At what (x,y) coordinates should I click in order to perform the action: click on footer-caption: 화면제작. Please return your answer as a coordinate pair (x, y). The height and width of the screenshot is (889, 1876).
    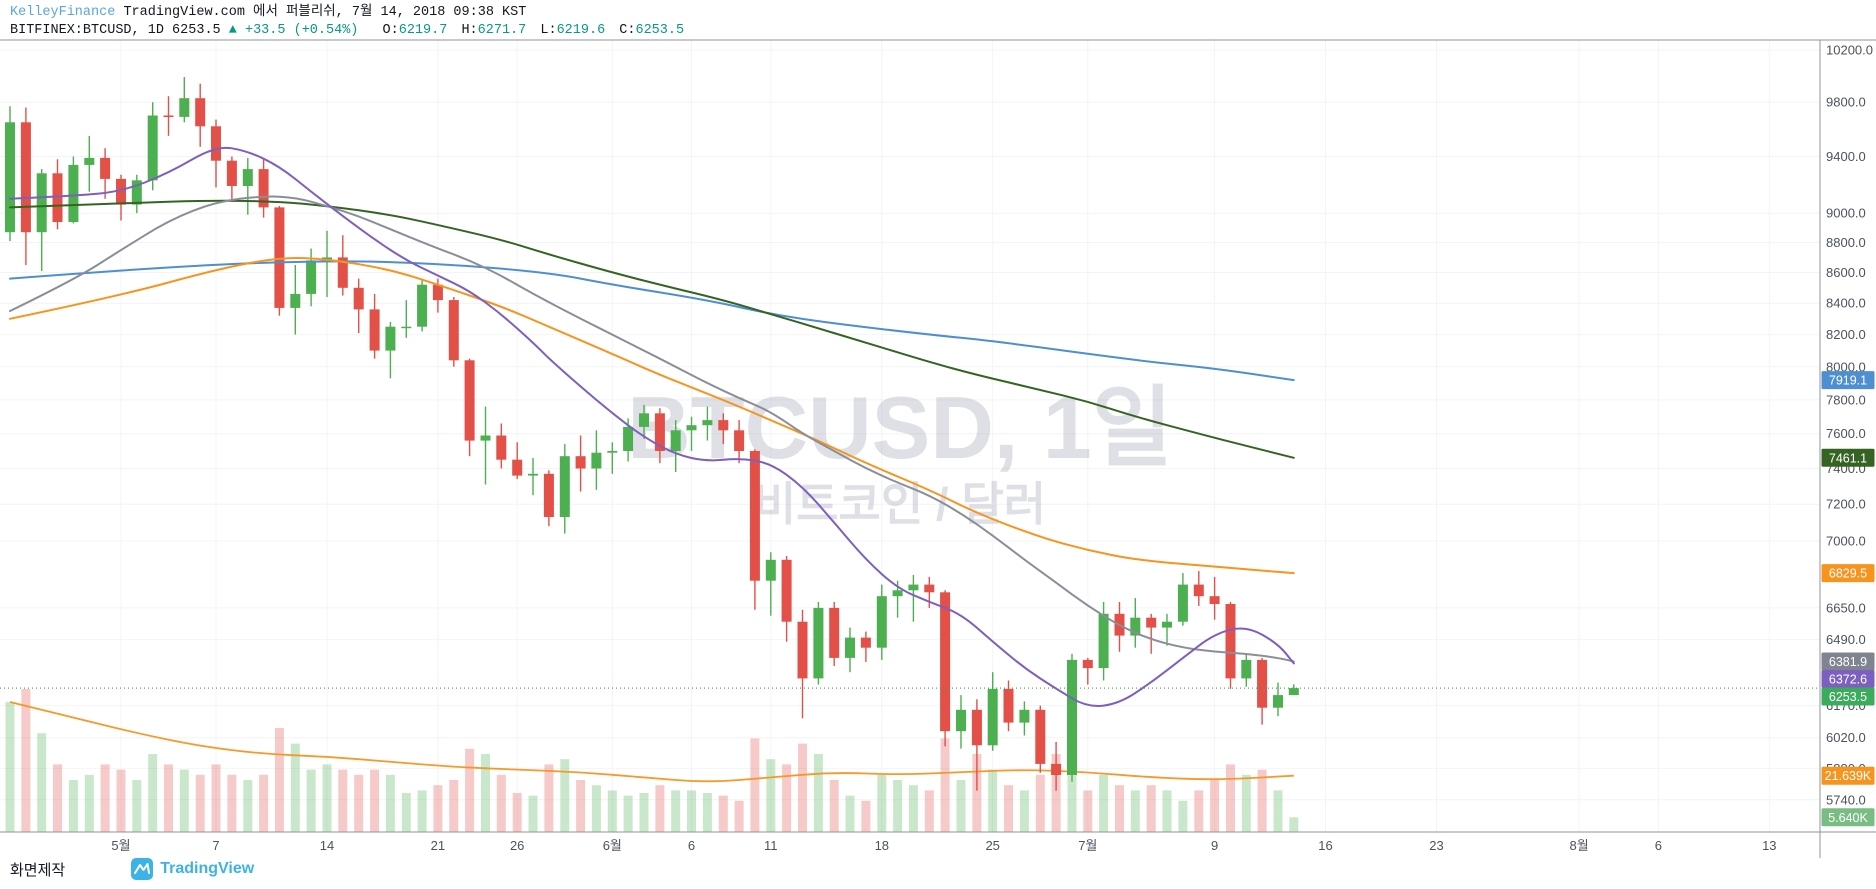
    Looking at the image, I should click on (38, 870).